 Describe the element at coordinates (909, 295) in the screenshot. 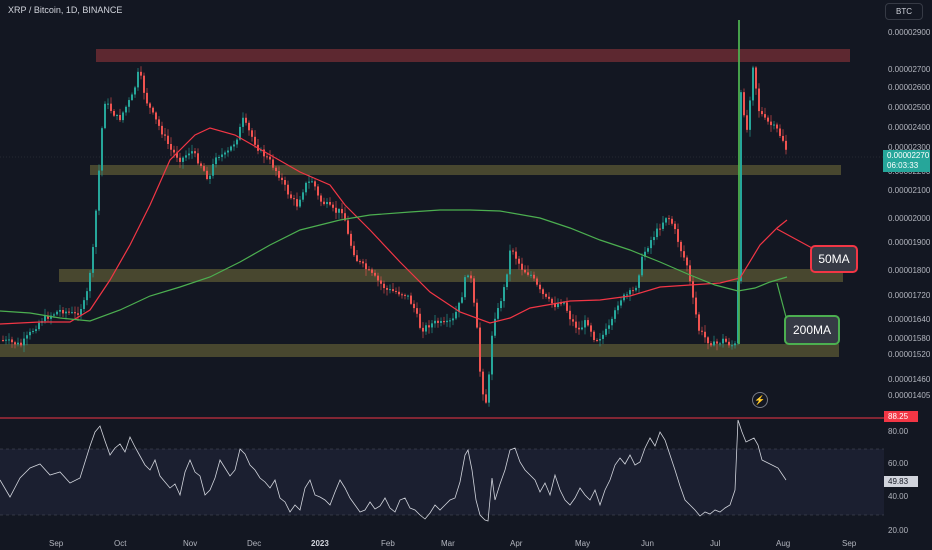

I see `price-tick: 0.00001720` at that location.